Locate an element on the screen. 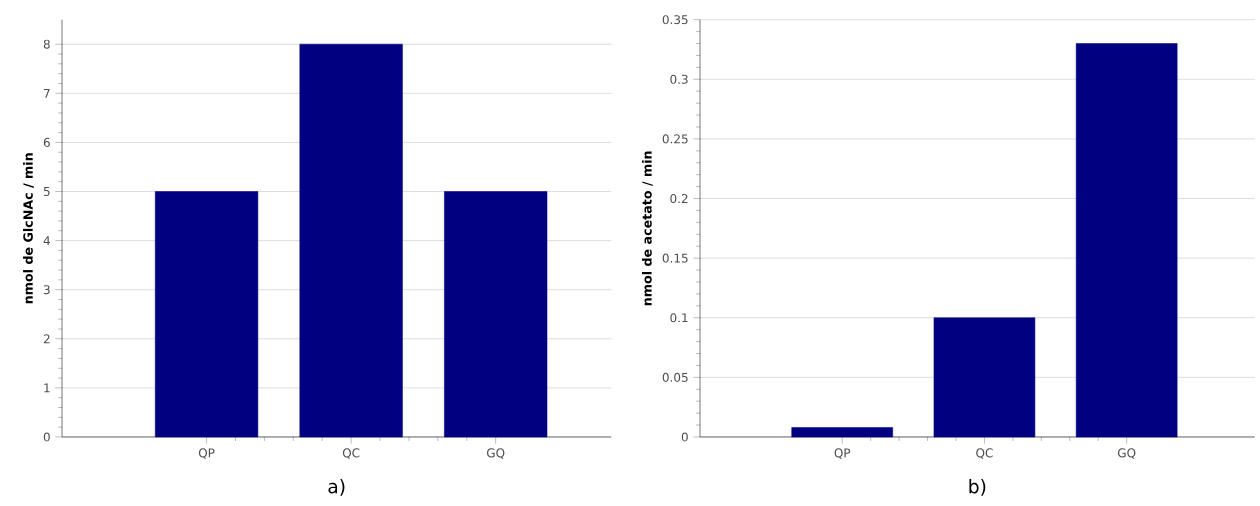 This screenshot has height=506, width=1260. y-tick-label: 0.1 is located at coordinates (679, 318).